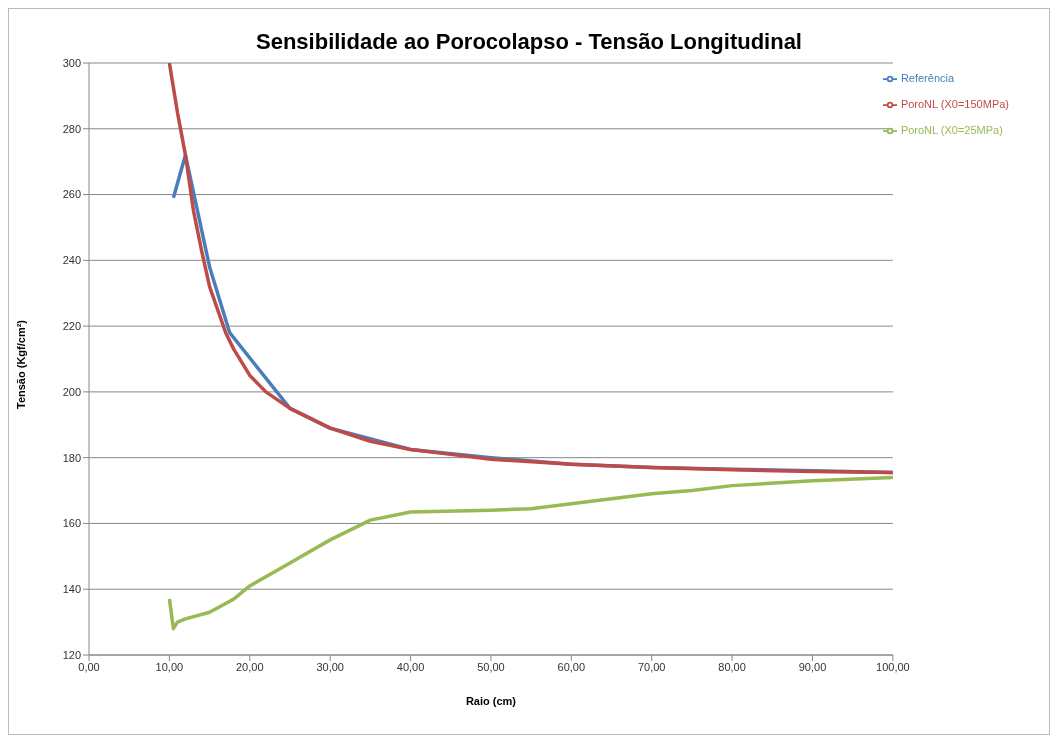  What do you see at coordinates (491, 701) in the screenshot?
I see `x-axis-title: Raio (cm)` at bounding box center [491, 701].